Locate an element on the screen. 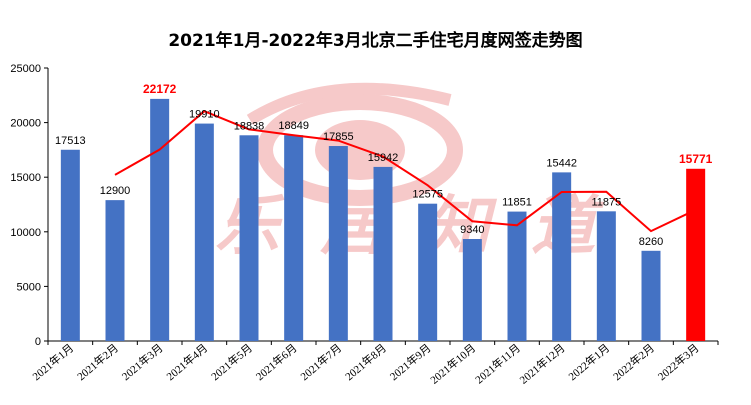  x-category-label: 2021年2月 is located at coordinates (97, 362).